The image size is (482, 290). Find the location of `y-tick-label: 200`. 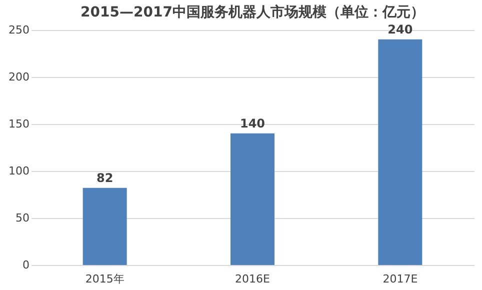

y-tick-label: 200 is located at coordinates (19, 77).